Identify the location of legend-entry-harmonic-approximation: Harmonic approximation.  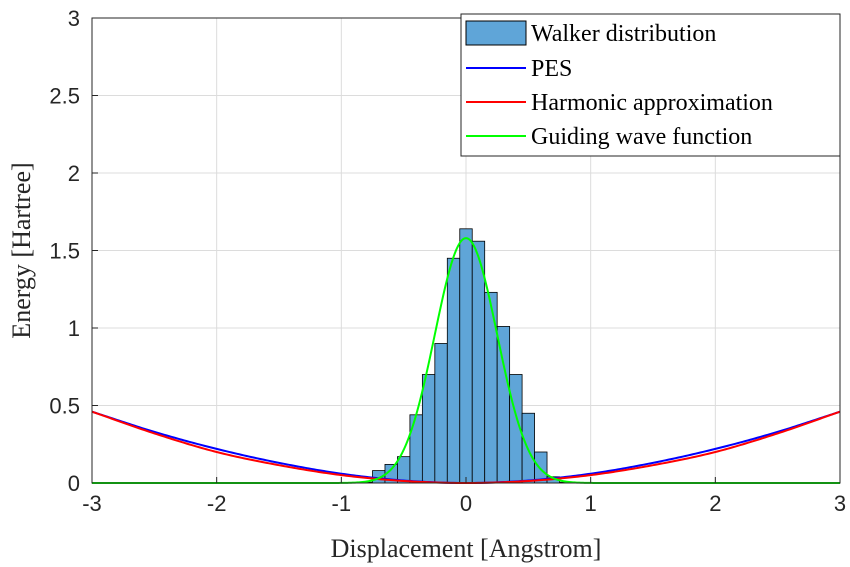
(652, 103).